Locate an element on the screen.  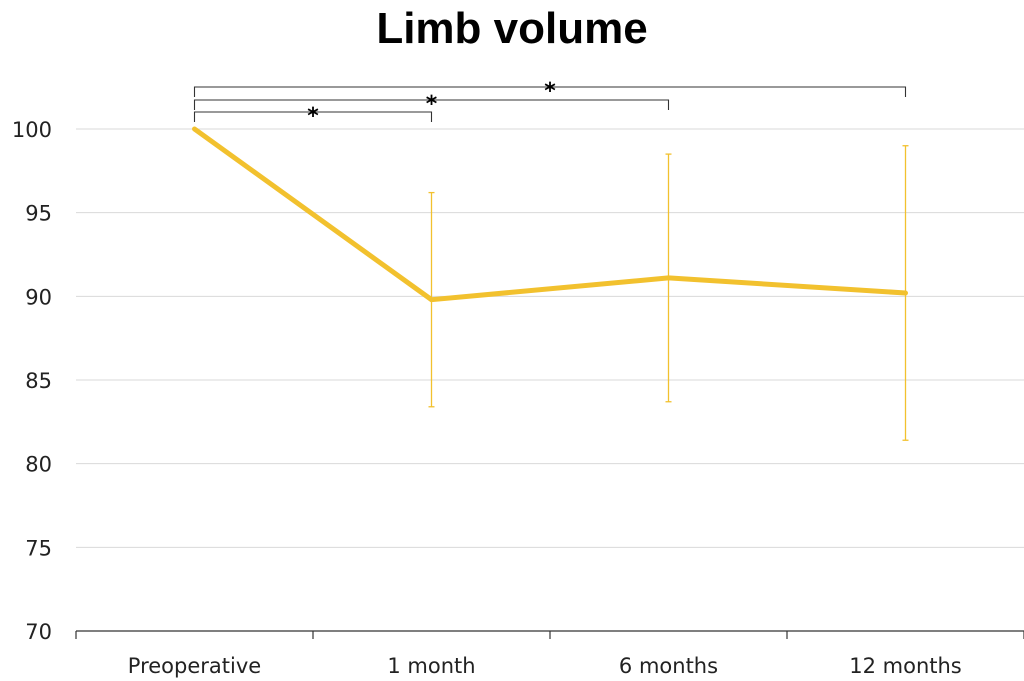
y-tick-labels: 70 75 80 85 90 95 100 is located at coordinates (32, 381).